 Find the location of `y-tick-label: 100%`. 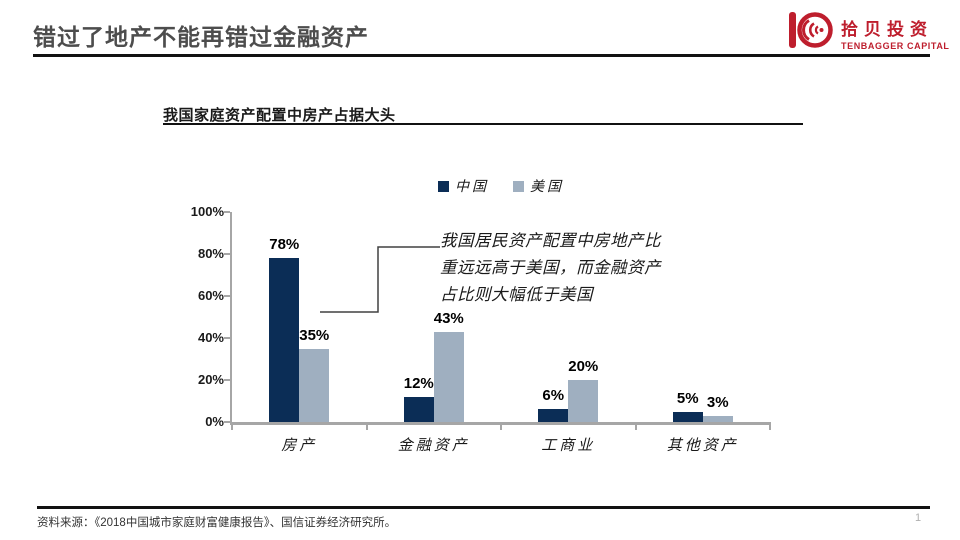

y-tick-label: 100% is located at coordinates (207, 211).